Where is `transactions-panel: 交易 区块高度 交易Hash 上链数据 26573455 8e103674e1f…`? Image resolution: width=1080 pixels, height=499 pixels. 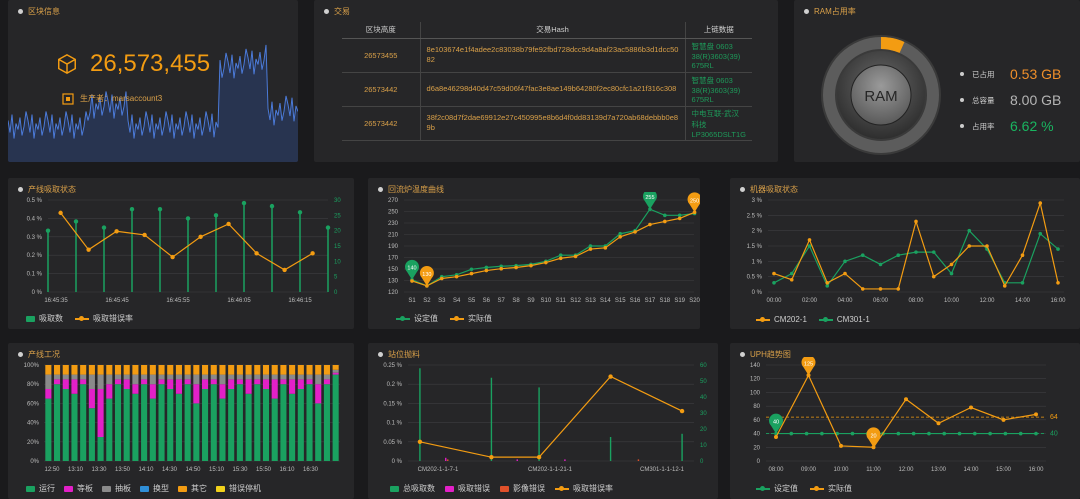 transactions-panel: 交易 区块高度 交易Hash 上链数据 26573455 8e103674e1f… is located at coordinates (546, 81).